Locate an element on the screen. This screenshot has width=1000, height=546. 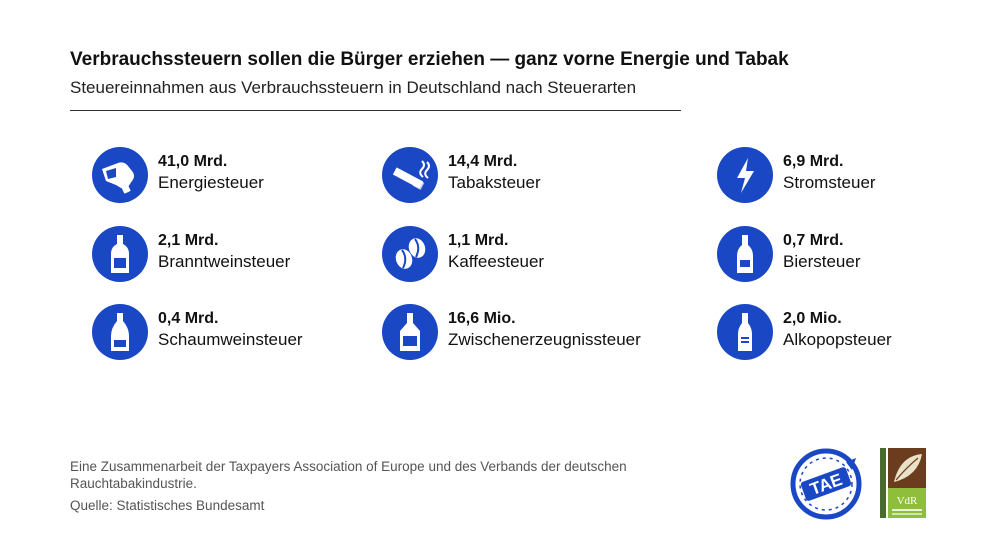
tax-item: 14,4 Mrd. Tabaksteuer is located at coordinates (532, 177).